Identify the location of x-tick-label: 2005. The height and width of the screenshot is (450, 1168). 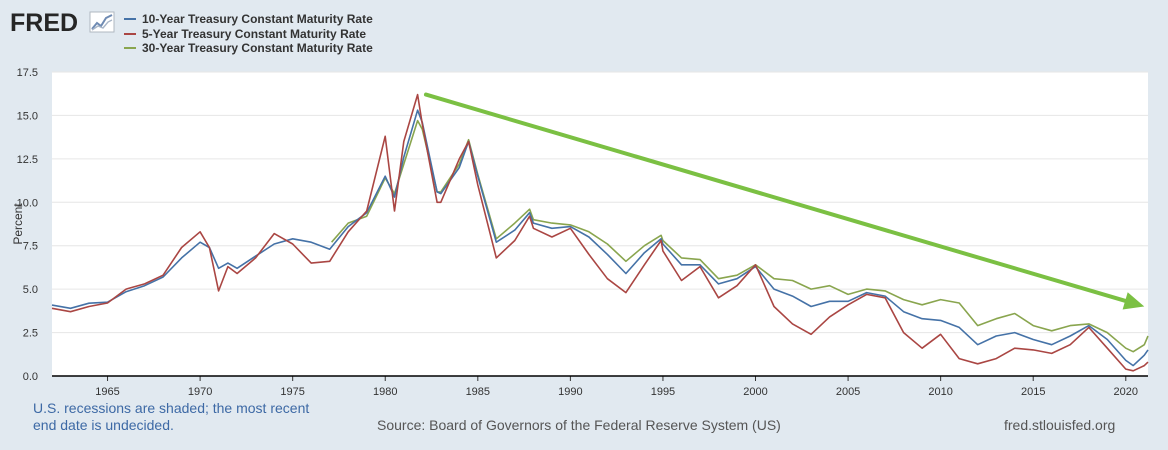
(848, 392).